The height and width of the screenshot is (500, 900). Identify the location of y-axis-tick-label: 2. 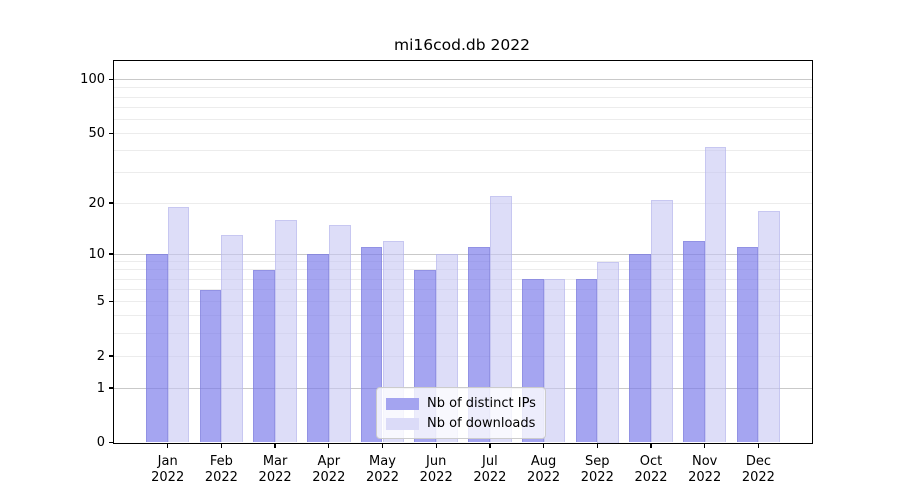
(100, 356).